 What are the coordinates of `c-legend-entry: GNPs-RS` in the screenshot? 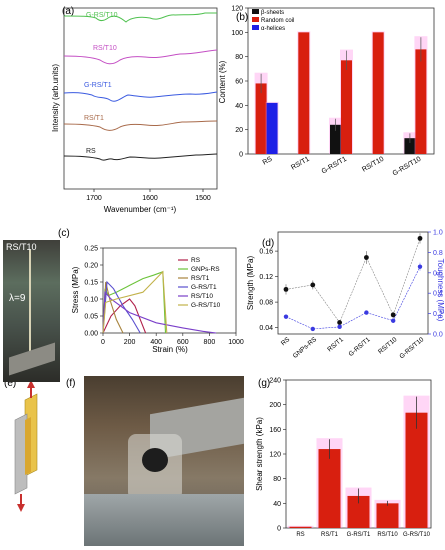 It's located at (205, 269).